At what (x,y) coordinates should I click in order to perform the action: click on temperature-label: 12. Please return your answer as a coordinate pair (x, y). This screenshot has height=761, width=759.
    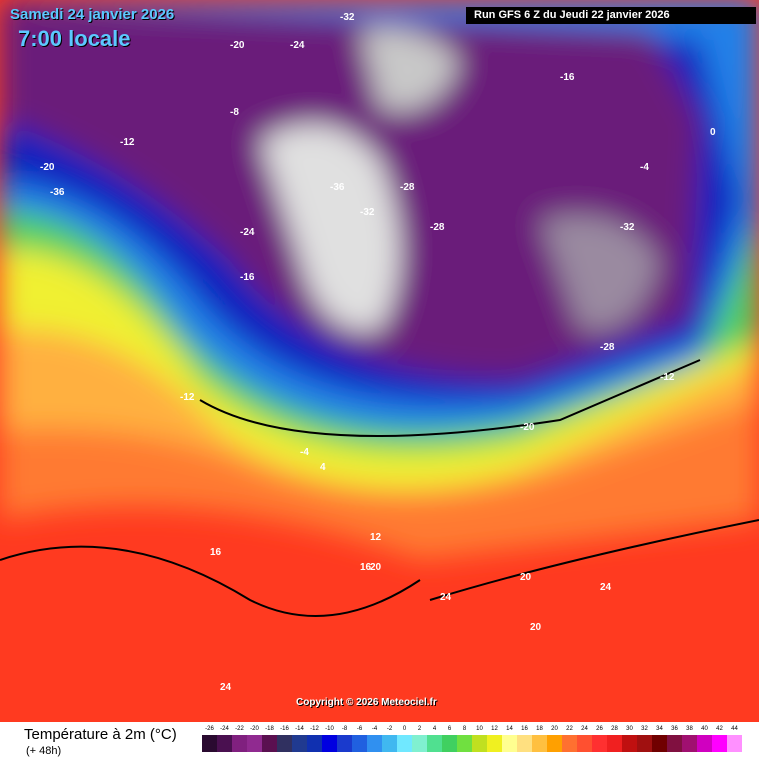
    Looking at the image, I should click on (376, 537).